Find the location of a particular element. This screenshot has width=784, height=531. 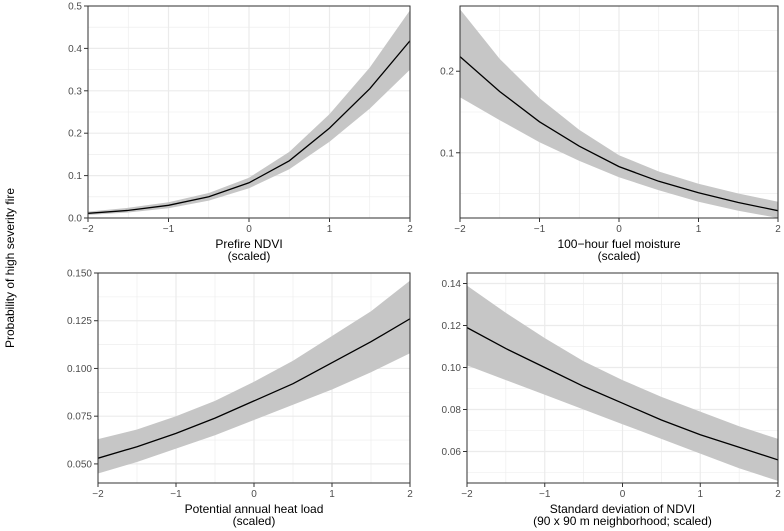

x-axis-label: (90 x 90 m neighborhood; scaled) is located at coordinates (622, 521).